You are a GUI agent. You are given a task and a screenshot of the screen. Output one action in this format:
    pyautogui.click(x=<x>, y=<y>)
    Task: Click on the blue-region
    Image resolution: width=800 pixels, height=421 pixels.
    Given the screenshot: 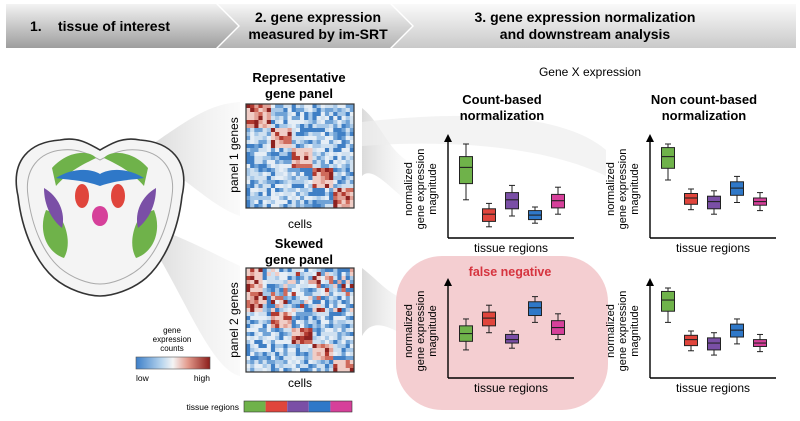 What is the action you would take?
    pyautogui.click(x=100, y=177)
    